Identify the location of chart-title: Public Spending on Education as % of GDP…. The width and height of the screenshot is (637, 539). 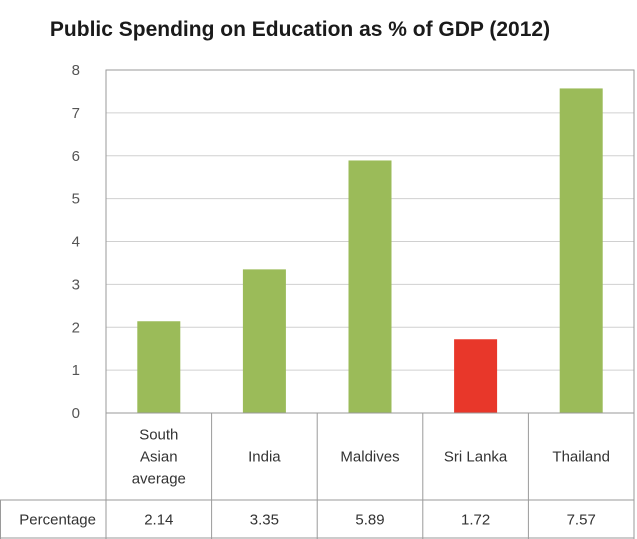
(300, 29).